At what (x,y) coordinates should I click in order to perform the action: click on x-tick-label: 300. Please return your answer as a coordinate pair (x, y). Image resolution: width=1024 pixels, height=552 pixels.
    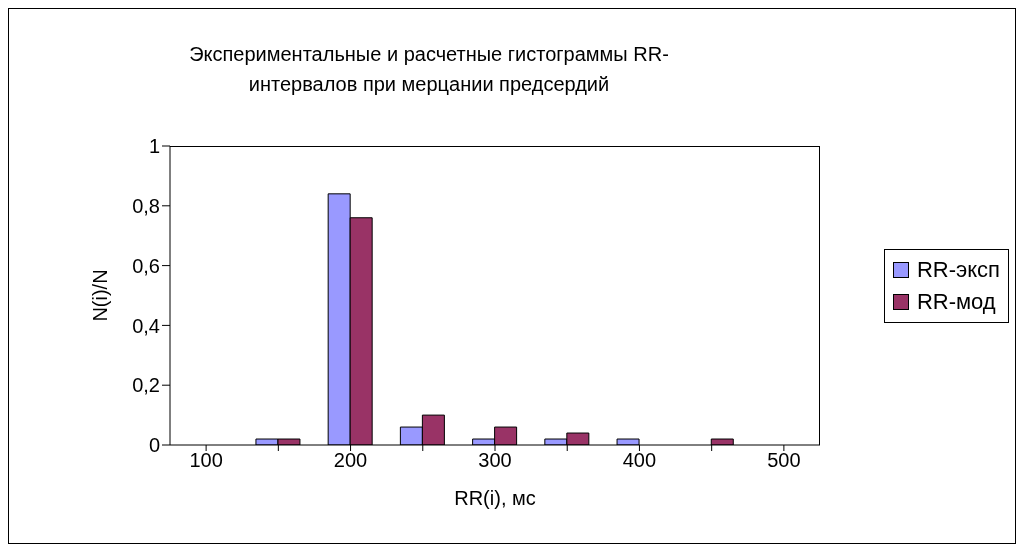
    Looking at the image, I should click on (495, 460).